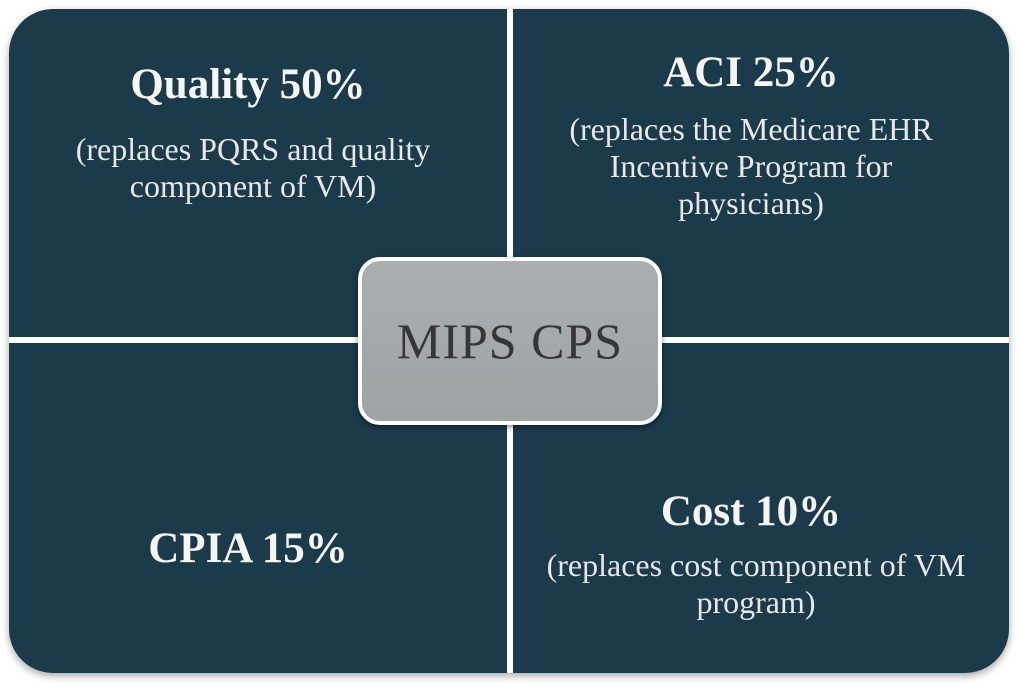  I want to click on center-label: MIPS CPS, so click(510, 341).